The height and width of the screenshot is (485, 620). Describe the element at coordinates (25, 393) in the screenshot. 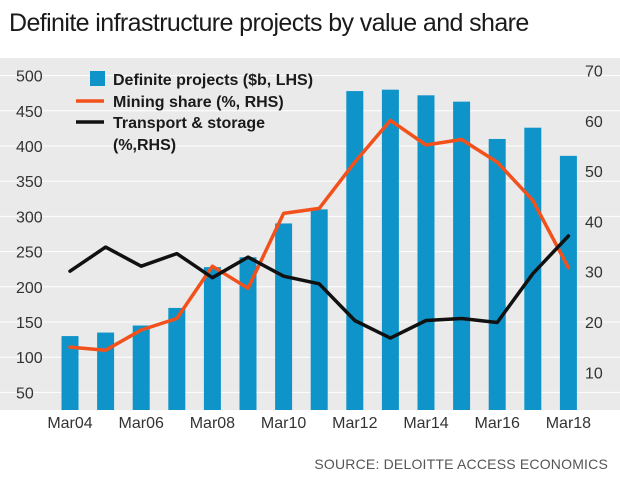

I see `left-tick-label: 50` at that location.